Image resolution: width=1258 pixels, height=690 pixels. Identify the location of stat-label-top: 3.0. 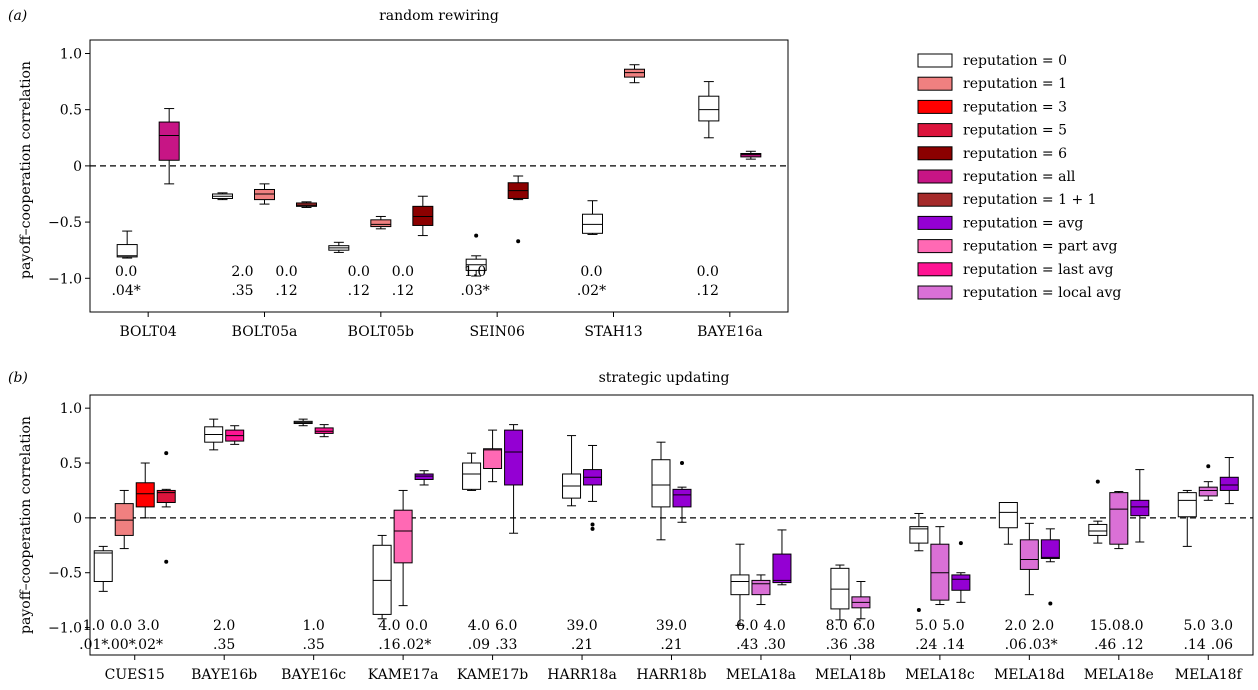
(1222, 626).